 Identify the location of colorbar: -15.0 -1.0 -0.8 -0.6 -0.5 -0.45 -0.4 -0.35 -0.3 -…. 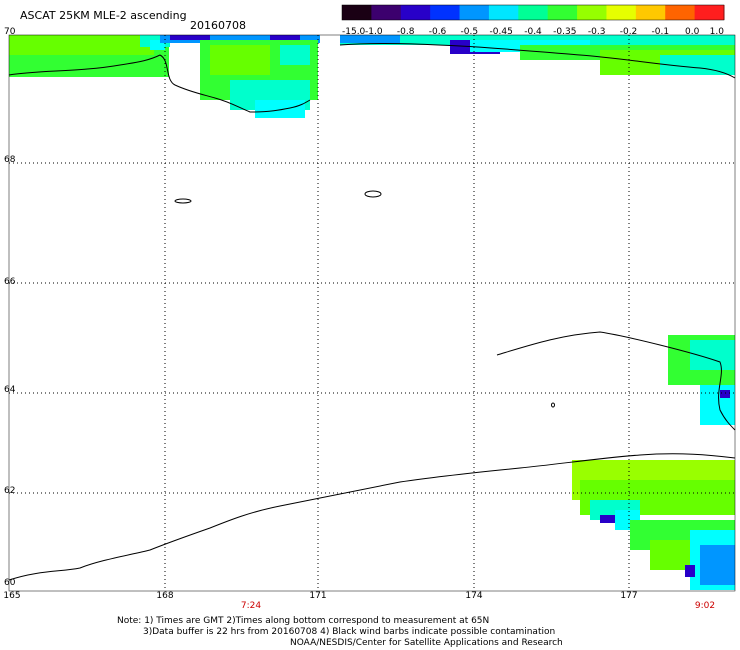
(533, 20).